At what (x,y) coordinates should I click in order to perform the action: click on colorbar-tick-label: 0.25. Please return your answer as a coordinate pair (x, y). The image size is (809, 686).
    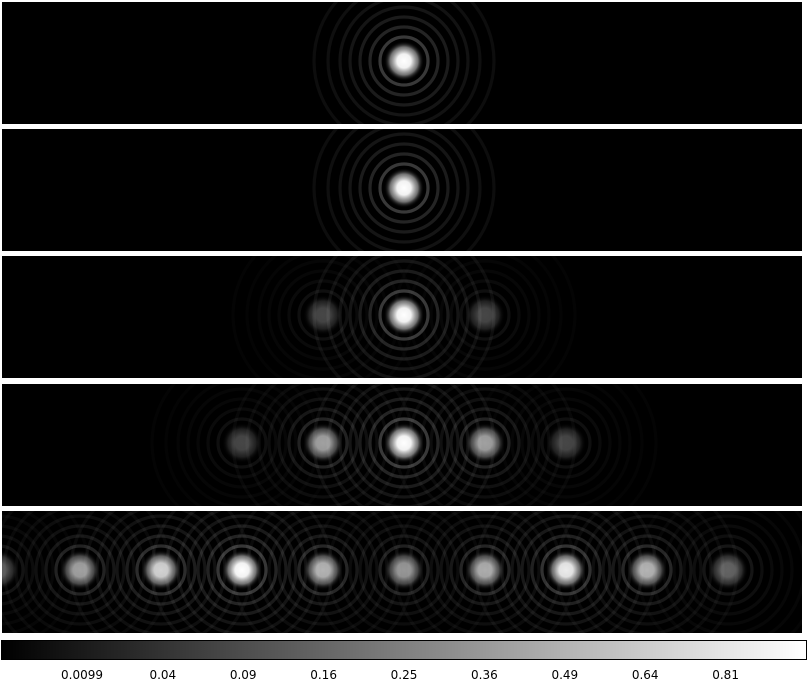
    Looking at the image, I should click on (404, 675).